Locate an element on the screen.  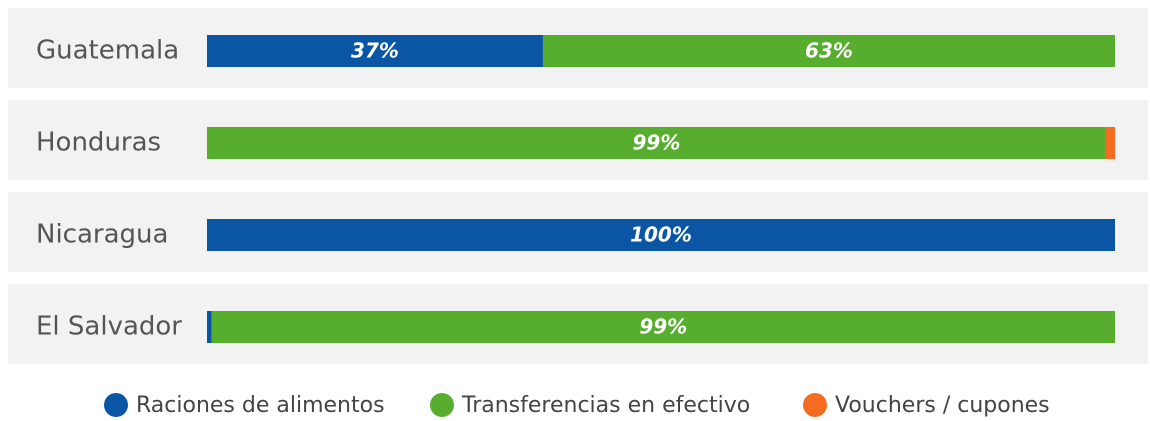
value-label: 100% is located at coordinates (661, 235).